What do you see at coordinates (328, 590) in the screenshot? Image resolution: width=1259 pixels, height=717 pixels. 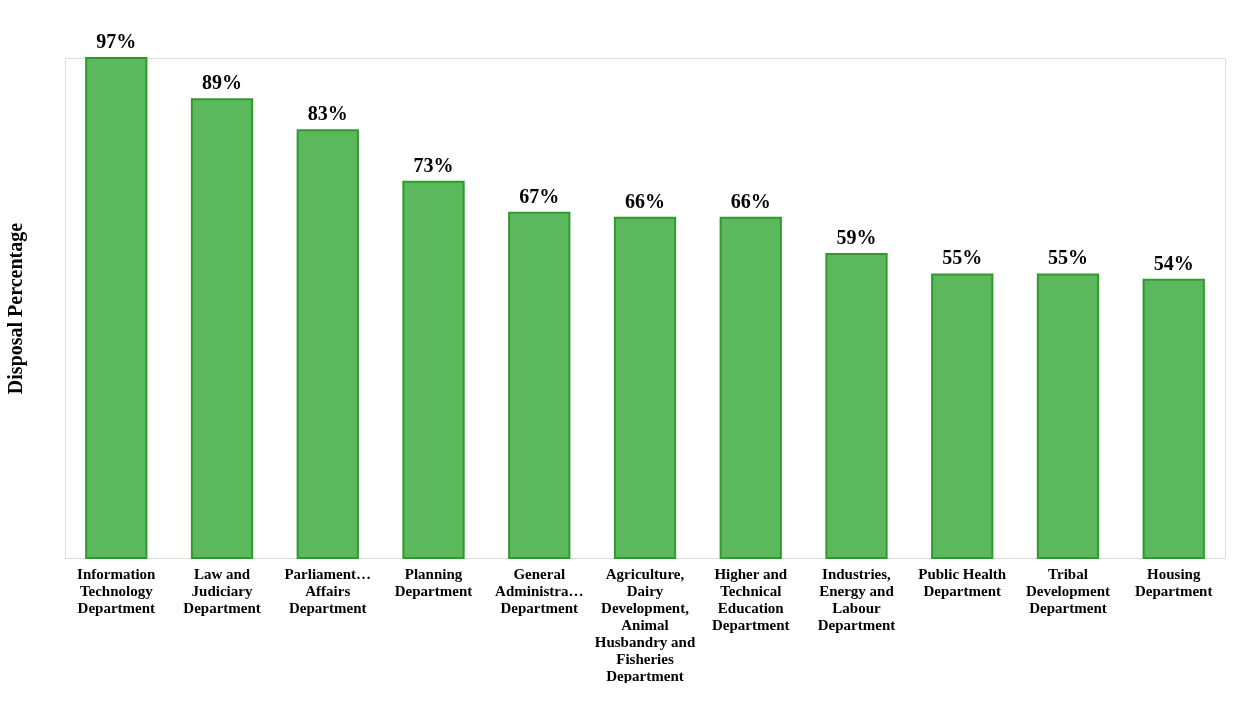 I see `x-tick-label: Parliament… Affairs Department` at bounding box center [328, 590].